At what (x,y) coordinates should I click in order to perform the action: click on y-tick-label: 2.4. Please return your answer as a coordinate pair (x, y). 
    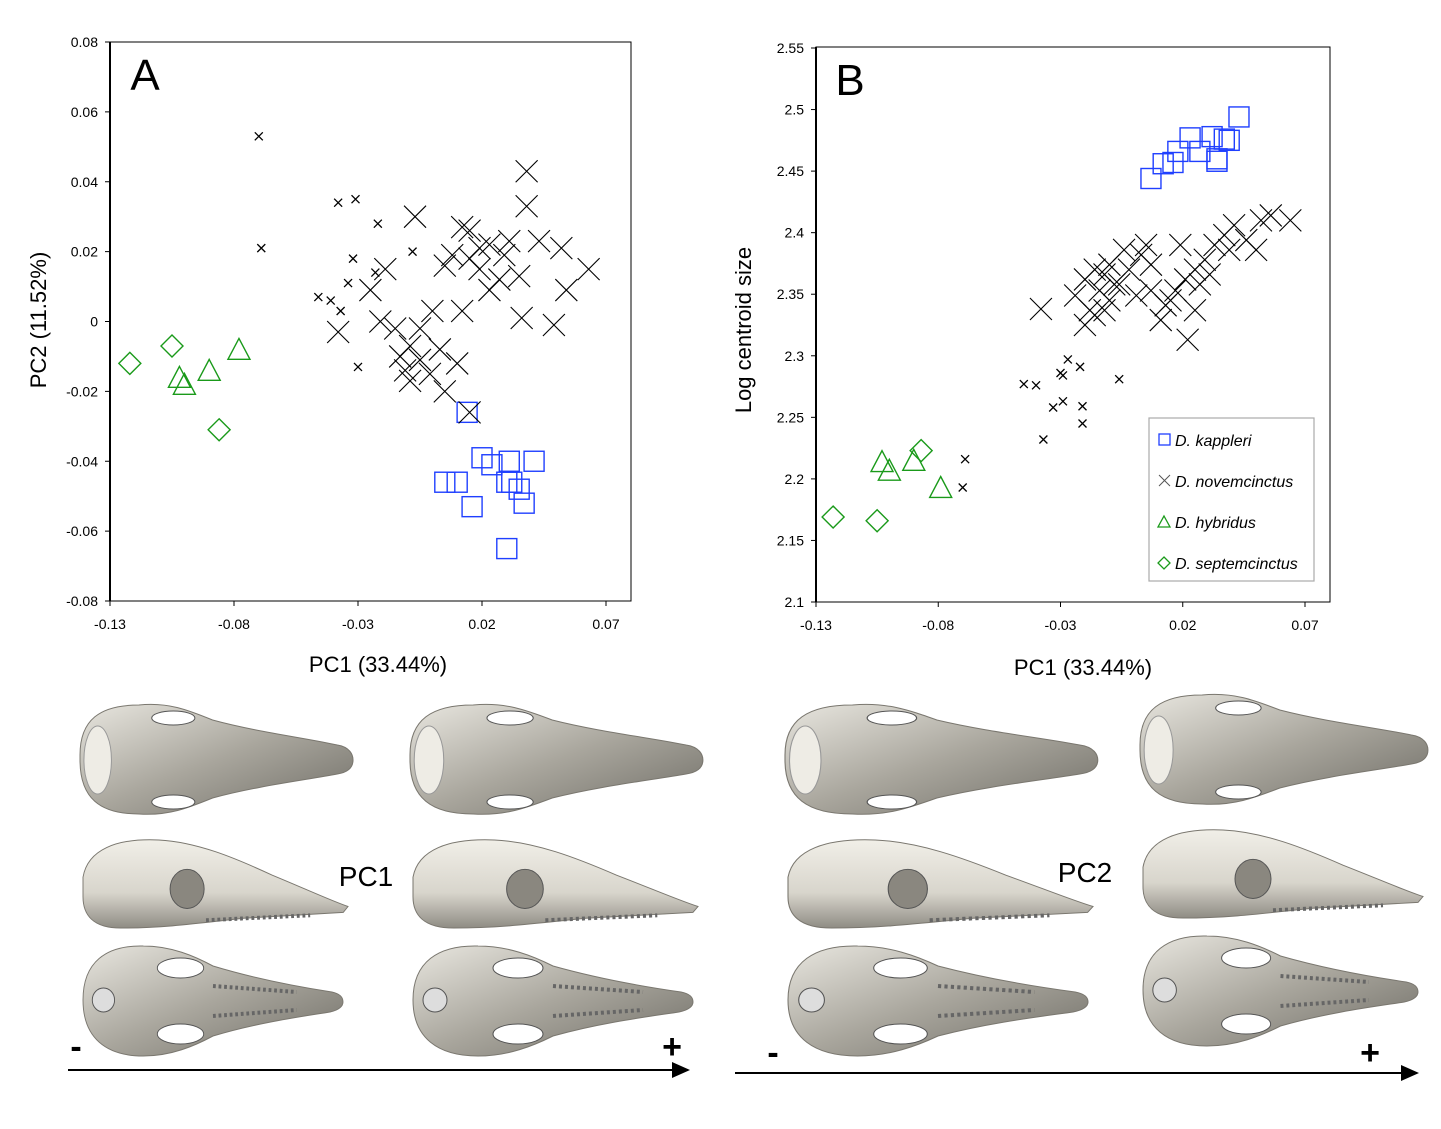
    Looking at the image, I should click on (795, 233).